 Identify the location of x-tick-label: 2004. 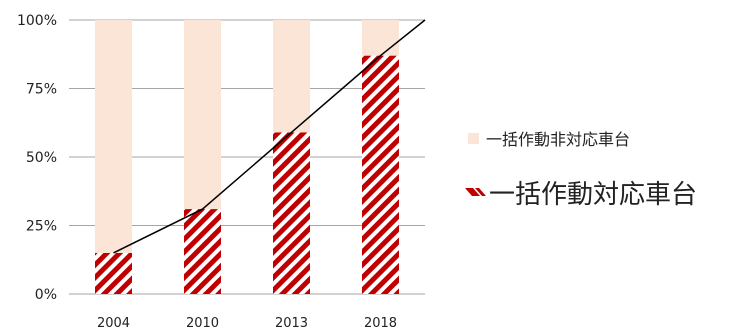
(113, 322).